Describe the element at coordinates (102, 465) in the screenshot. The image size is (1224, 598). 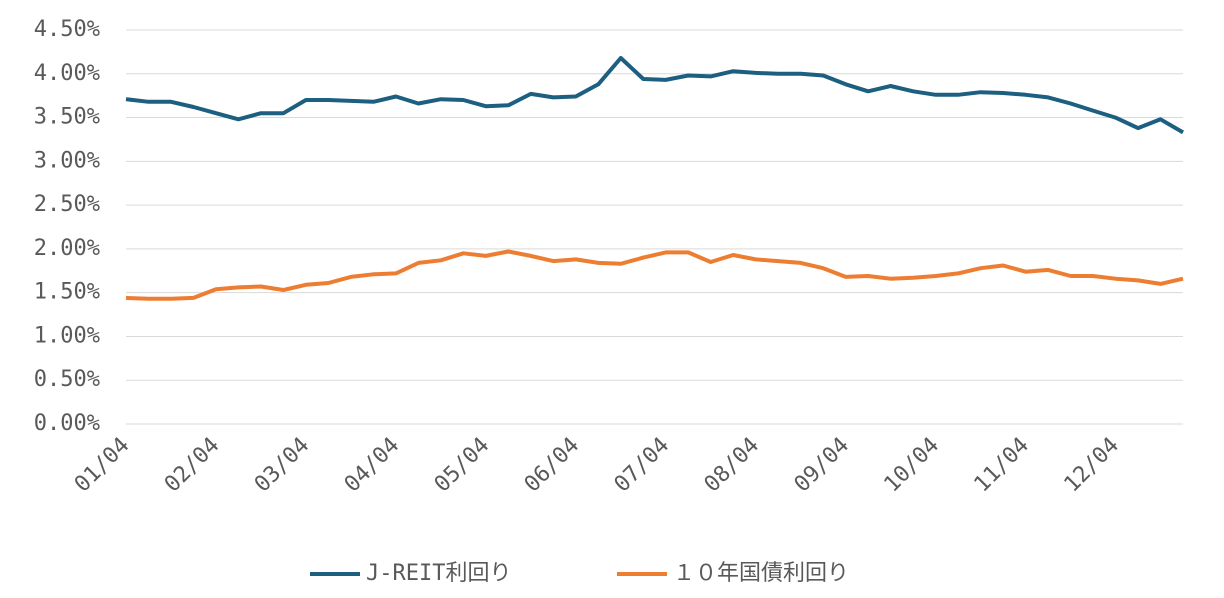
I see `x-tick-label: 01/04` at that location.